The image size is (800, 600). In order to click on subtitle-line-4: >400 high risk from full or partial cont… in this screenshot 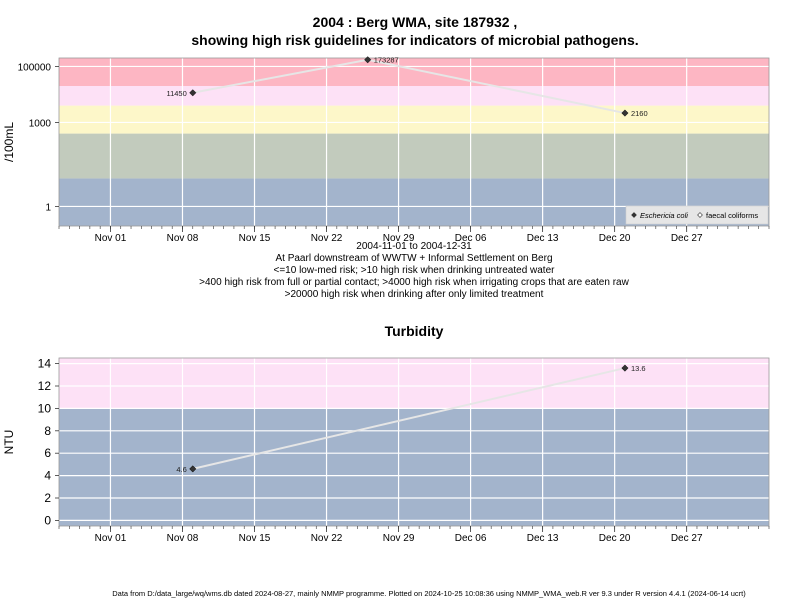, I will do `click(414, 282)`.